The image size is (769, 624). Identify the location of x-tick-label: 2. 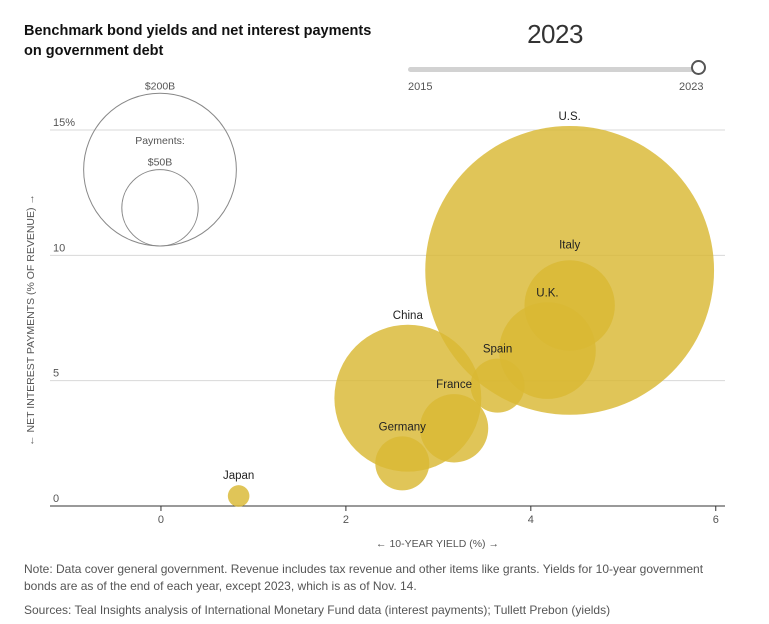
(346, 520).